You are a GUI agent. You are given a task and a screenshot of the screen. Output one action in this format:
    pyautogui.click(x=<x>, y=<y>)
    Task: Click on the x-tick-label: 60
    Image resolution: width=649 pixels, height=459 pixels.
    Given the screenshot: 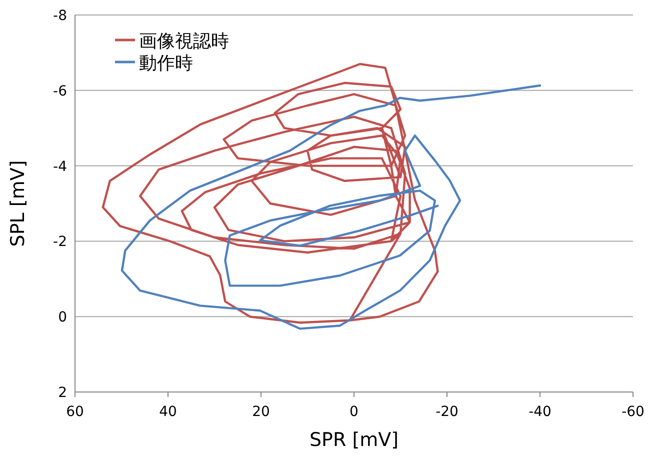 What is the action you would take?
    pyautogui.click(x=75, y=412)
    